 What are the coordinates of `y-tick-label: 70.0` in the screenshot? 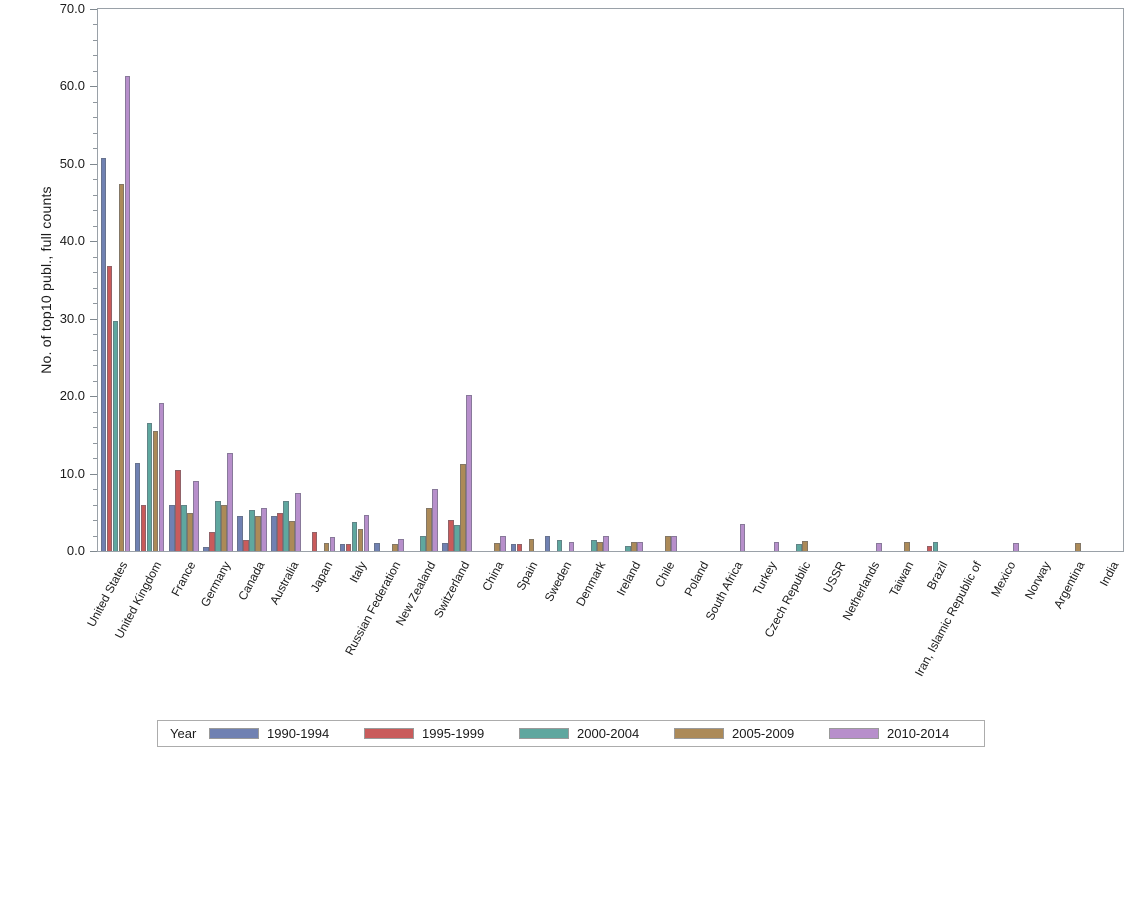 It's located at (72, 8).